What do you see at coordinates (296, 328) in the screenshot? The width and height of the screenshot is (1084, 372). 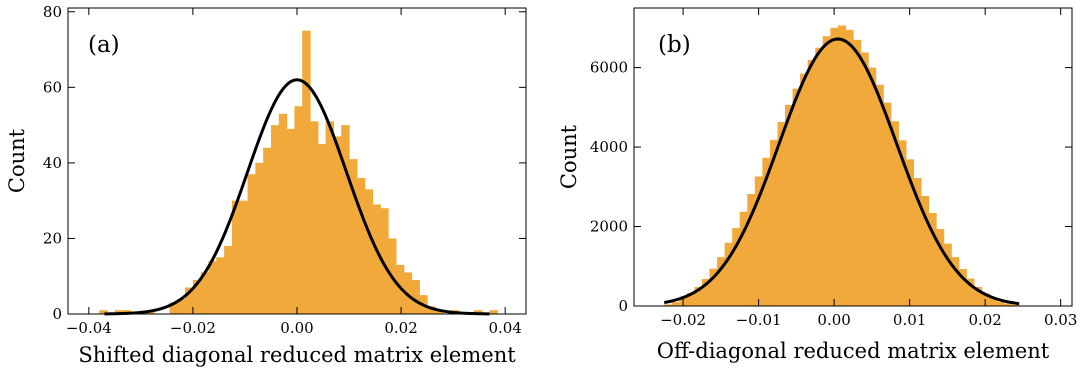 I see `x-tick-label: 0.00` at bounding box center [296, 328].